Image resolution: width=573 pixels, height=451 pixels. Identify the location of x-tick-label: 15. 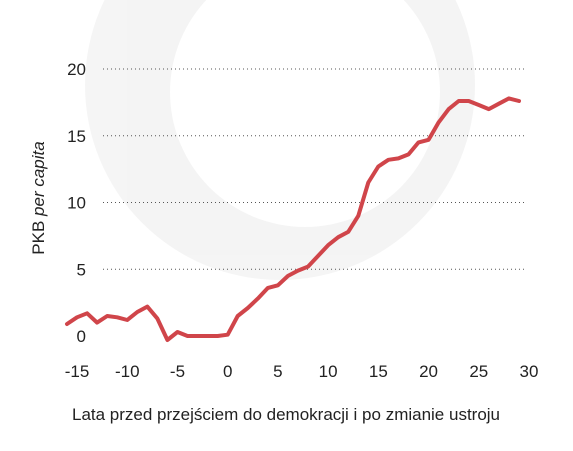
(378, 371).